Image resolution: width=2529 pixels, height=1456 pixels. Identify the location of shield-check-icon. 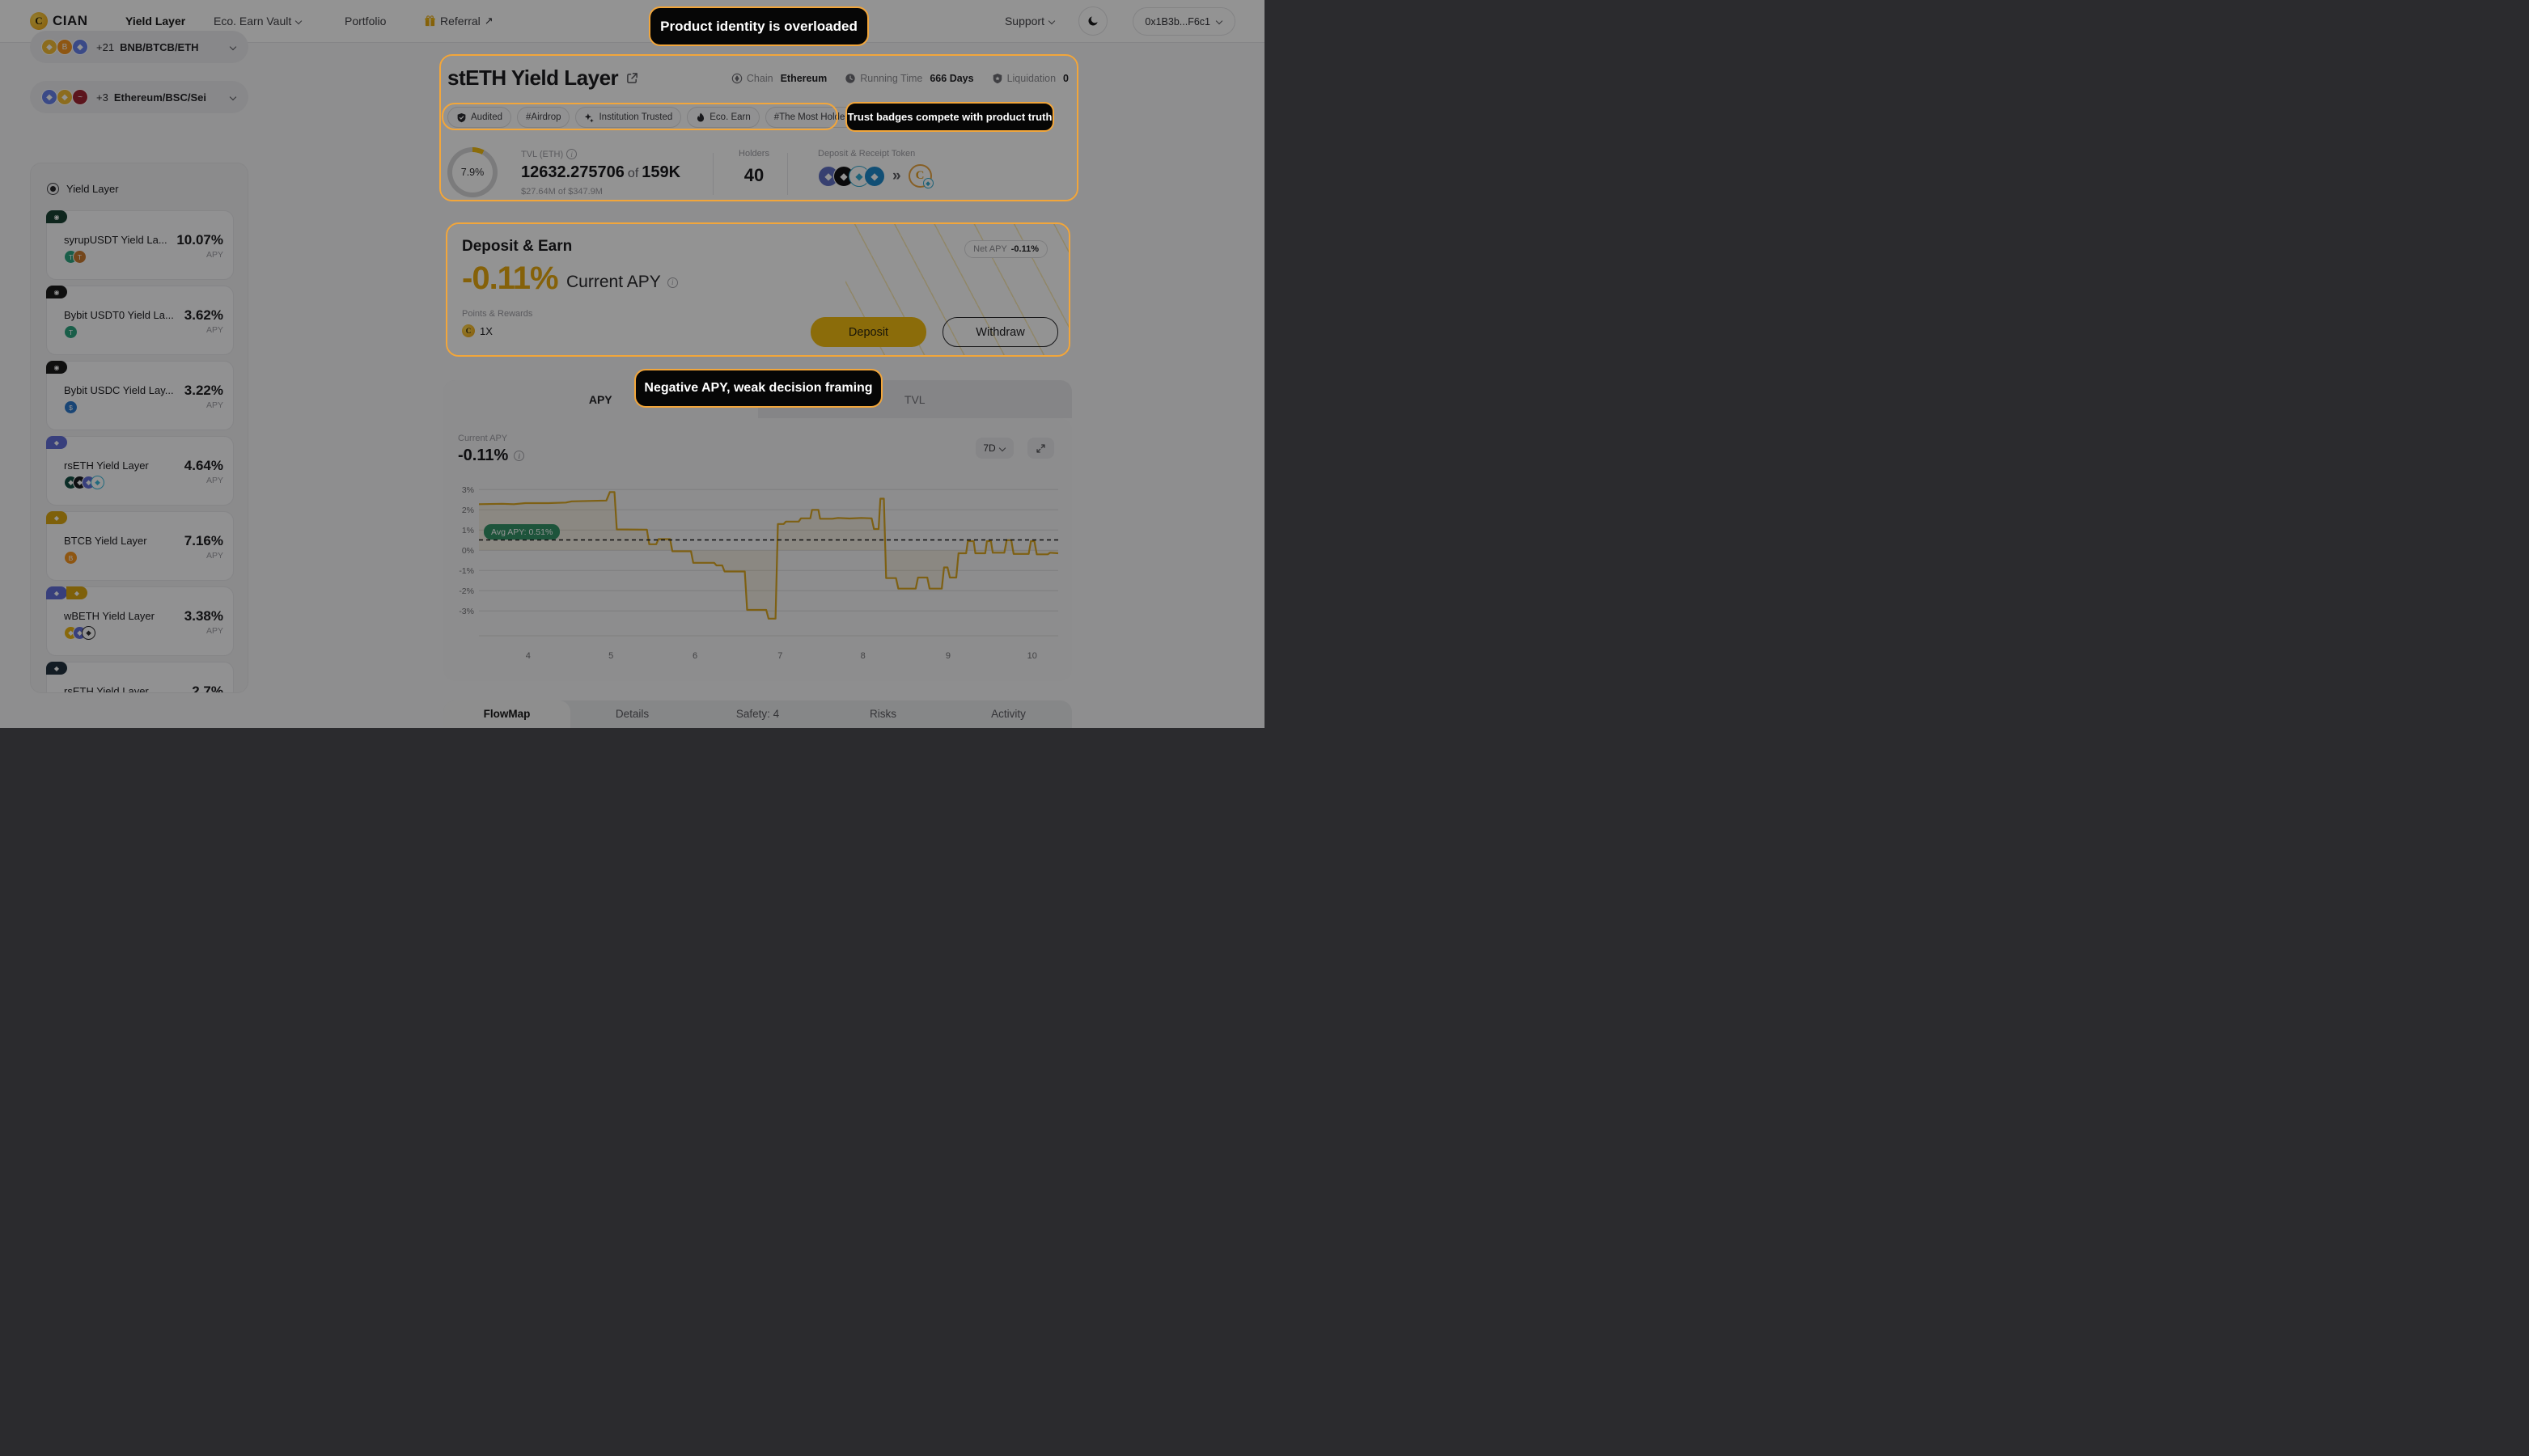
(462, 117).